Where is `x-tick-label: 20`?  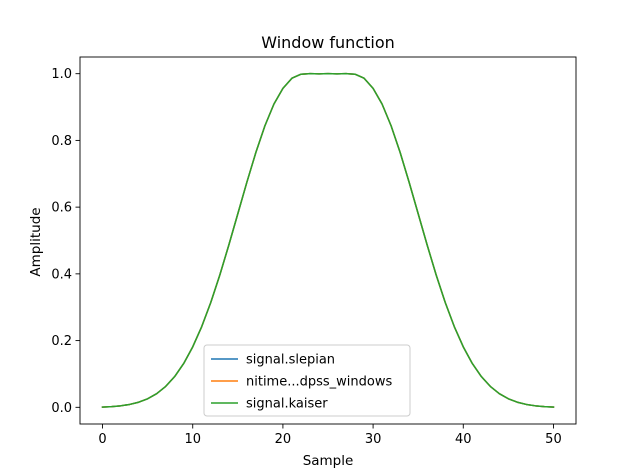
x-tick-label: 20 is located at coordinates (283, 439).